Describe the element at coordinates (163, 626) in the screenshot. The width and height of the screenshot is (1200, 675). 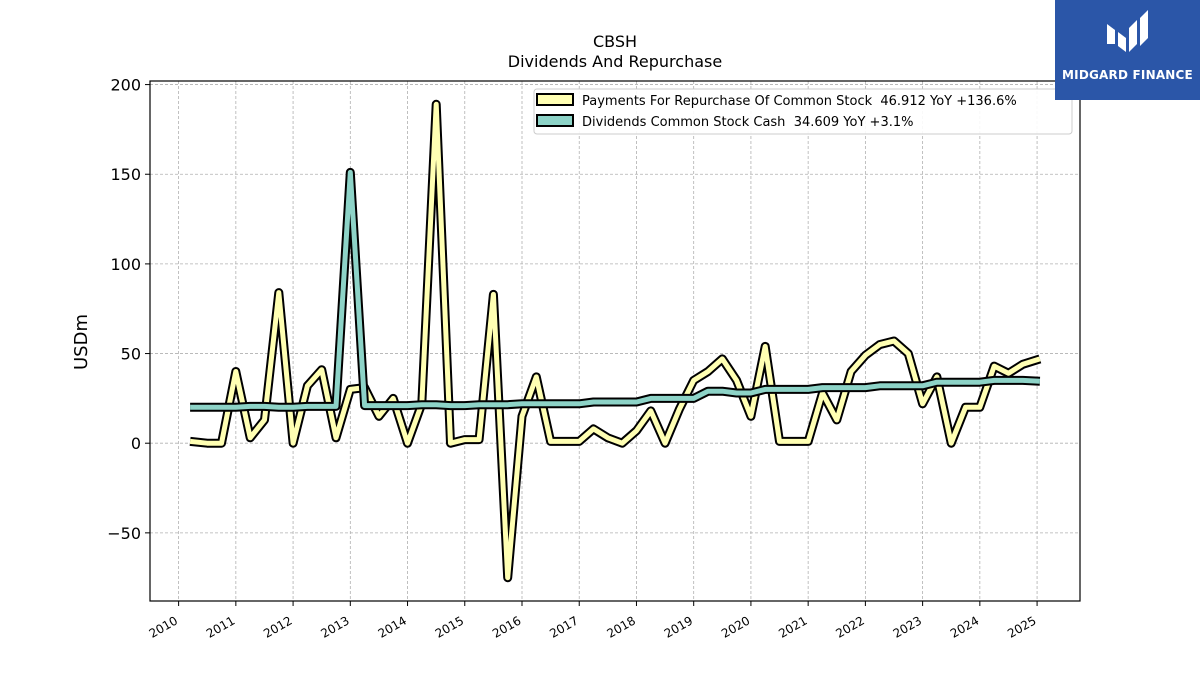
I see `x-tick-label: 2010` at that location.